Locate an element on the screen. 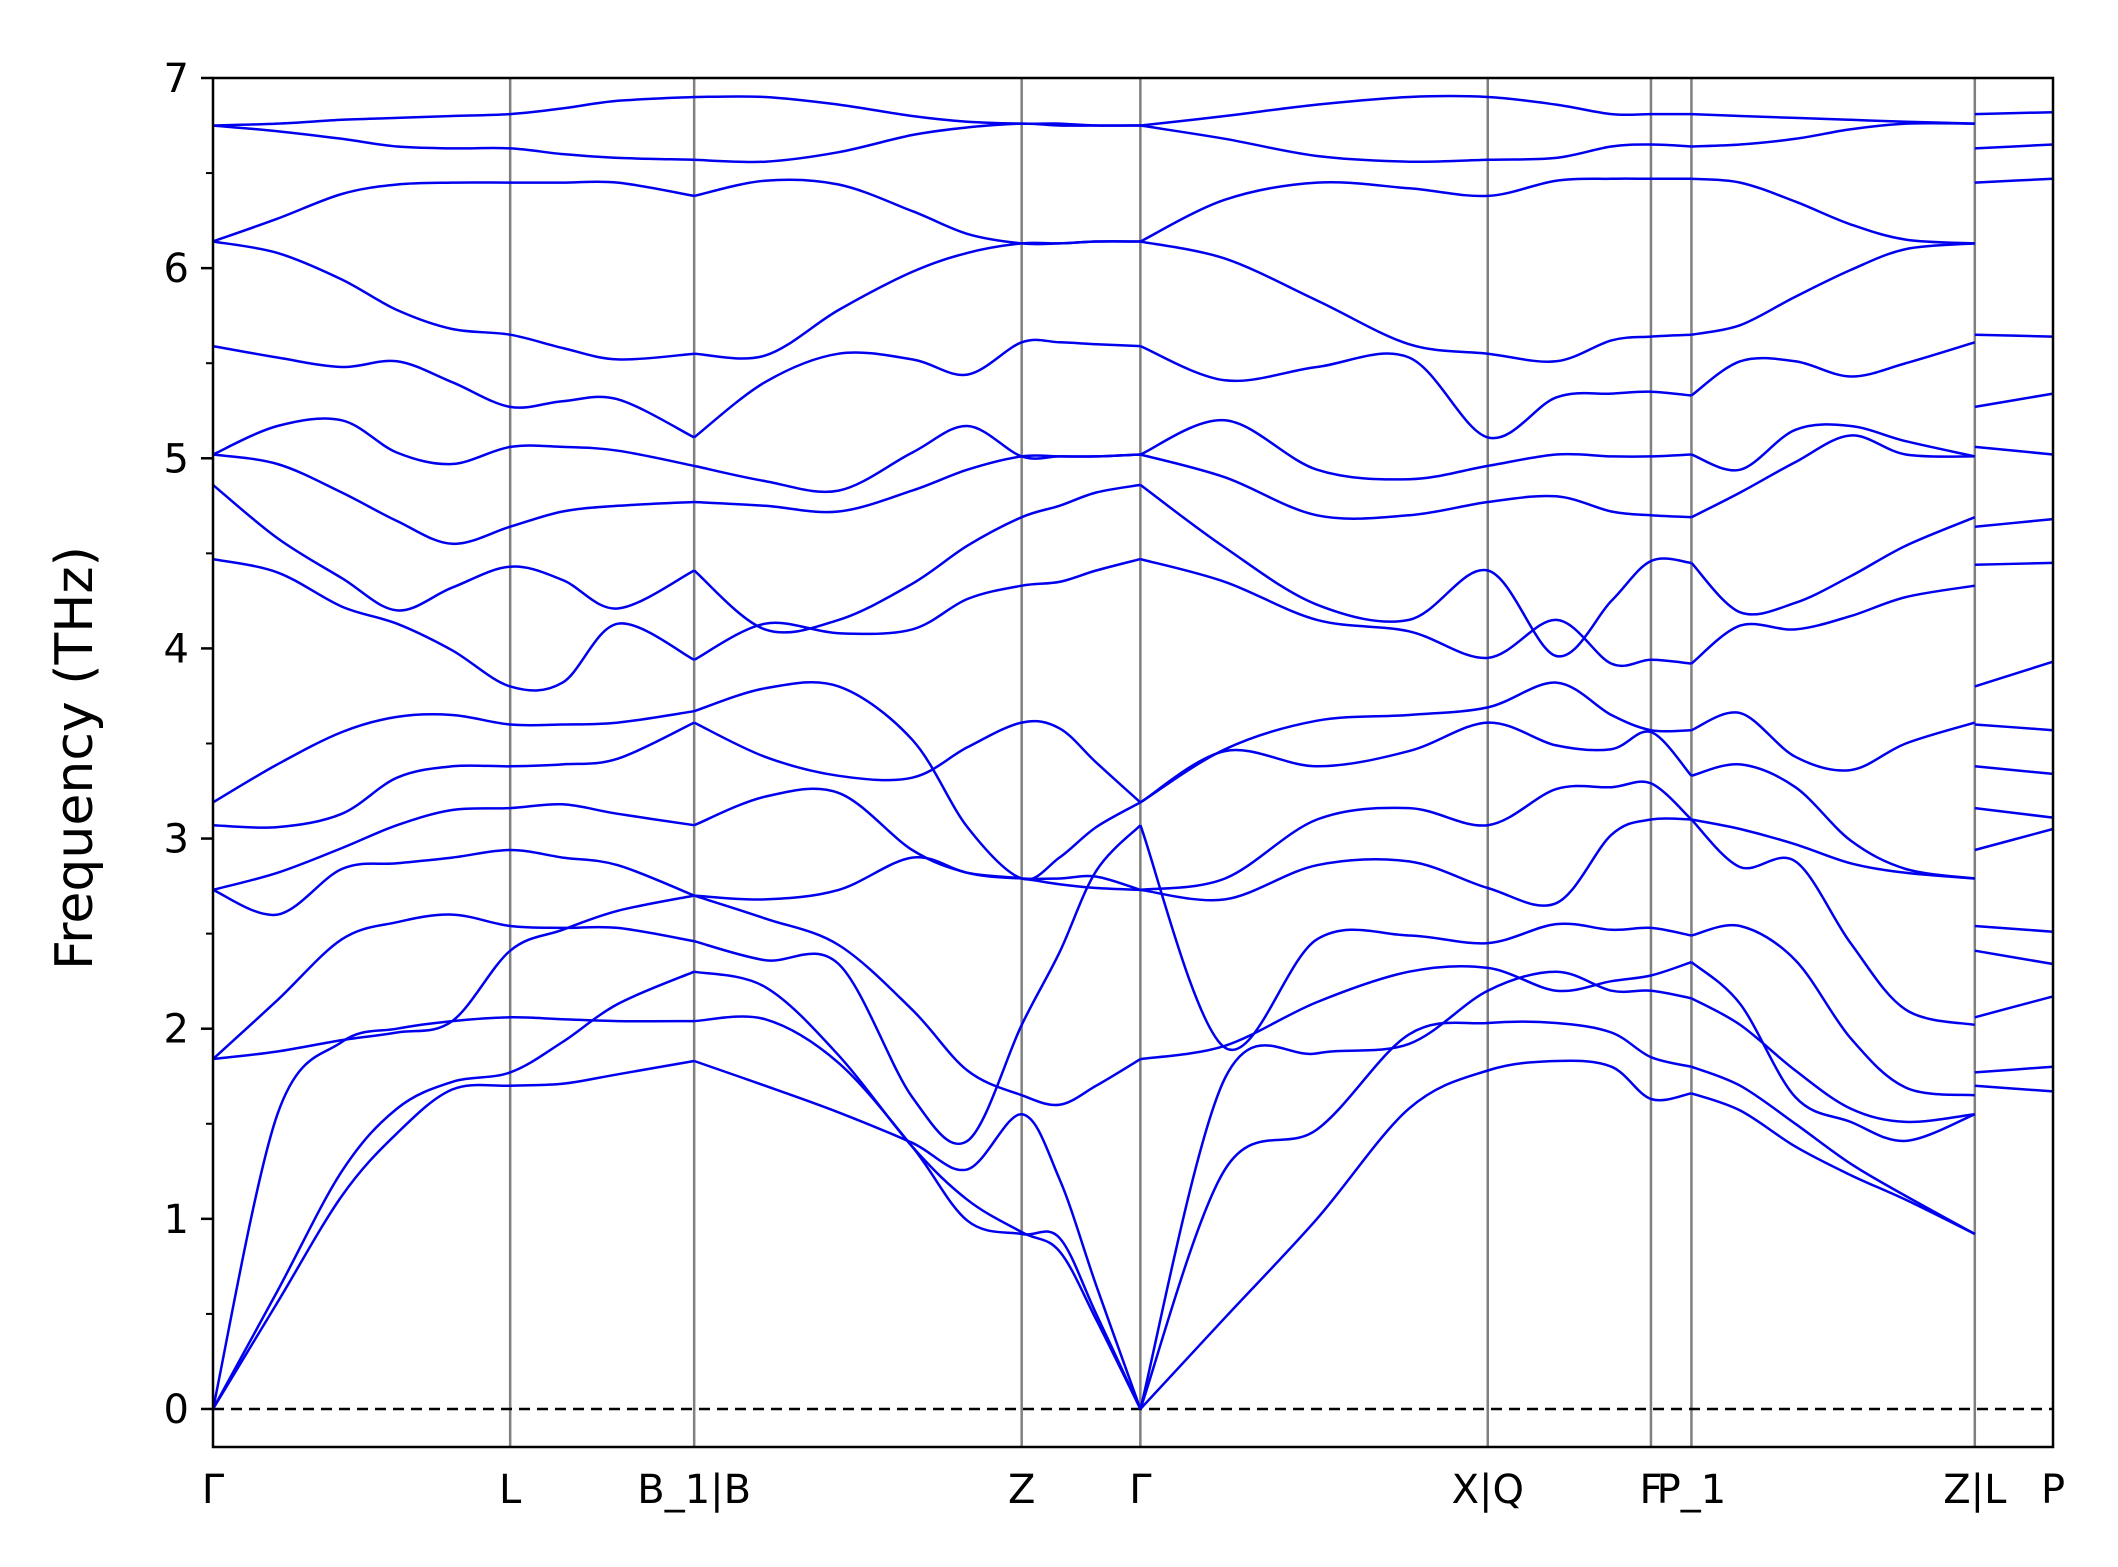  band-line-s3-b7 is located at coordinates (1833, 821).